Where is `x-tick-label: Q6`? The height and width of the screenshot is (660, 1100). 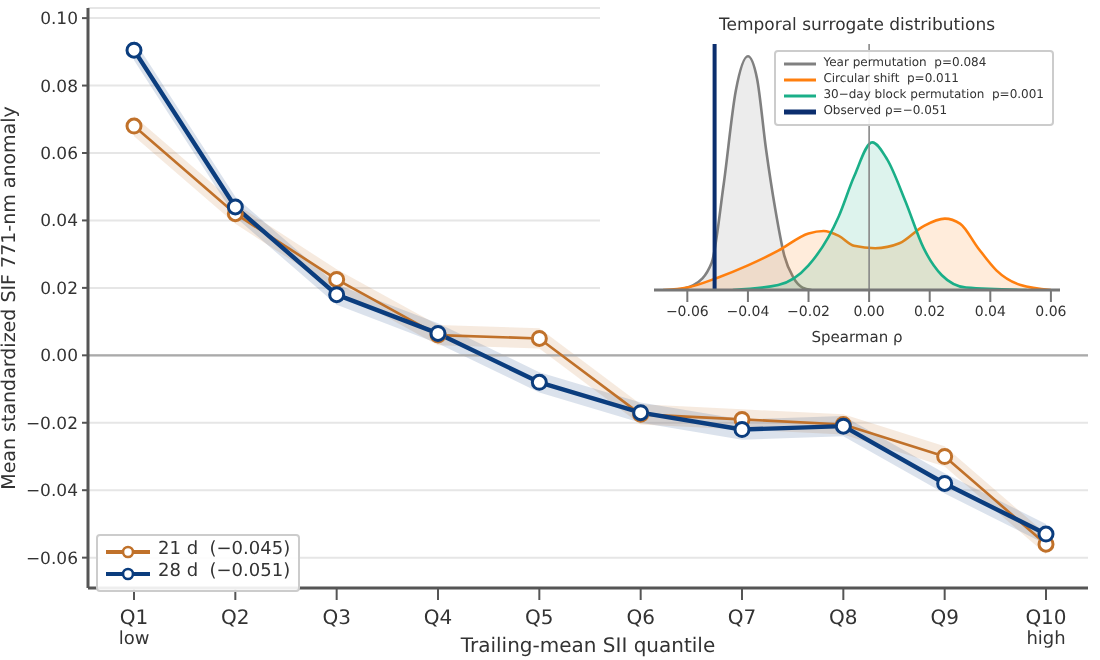
x-tick-label: Q6 is located at coordinates (640, 619).